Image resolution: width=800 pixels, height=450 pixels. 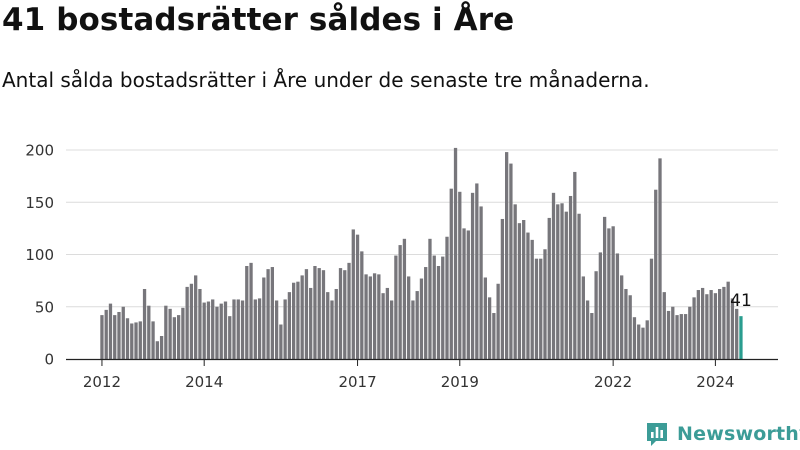 I want to click on bar-highlight, so click(x=741, y=337).